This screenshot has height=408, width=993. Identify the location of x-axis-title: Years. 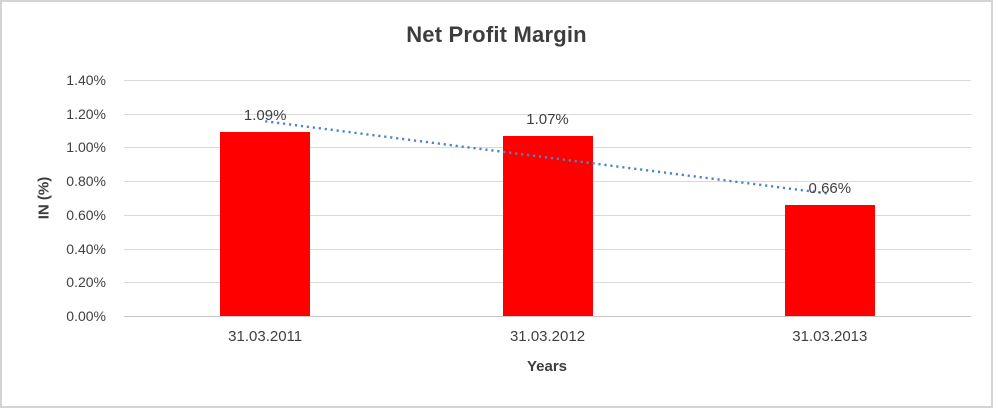
(547, 366).